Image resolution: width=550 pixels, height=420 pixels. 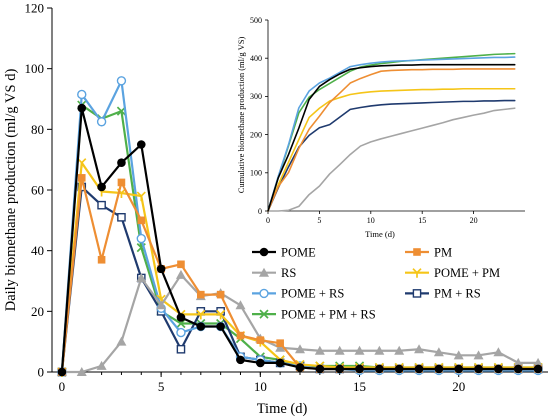 What do you see at coordinates (391, 149) in the screenshot?
I see `series-line-pome-pm` at bounding box center [391, 149].